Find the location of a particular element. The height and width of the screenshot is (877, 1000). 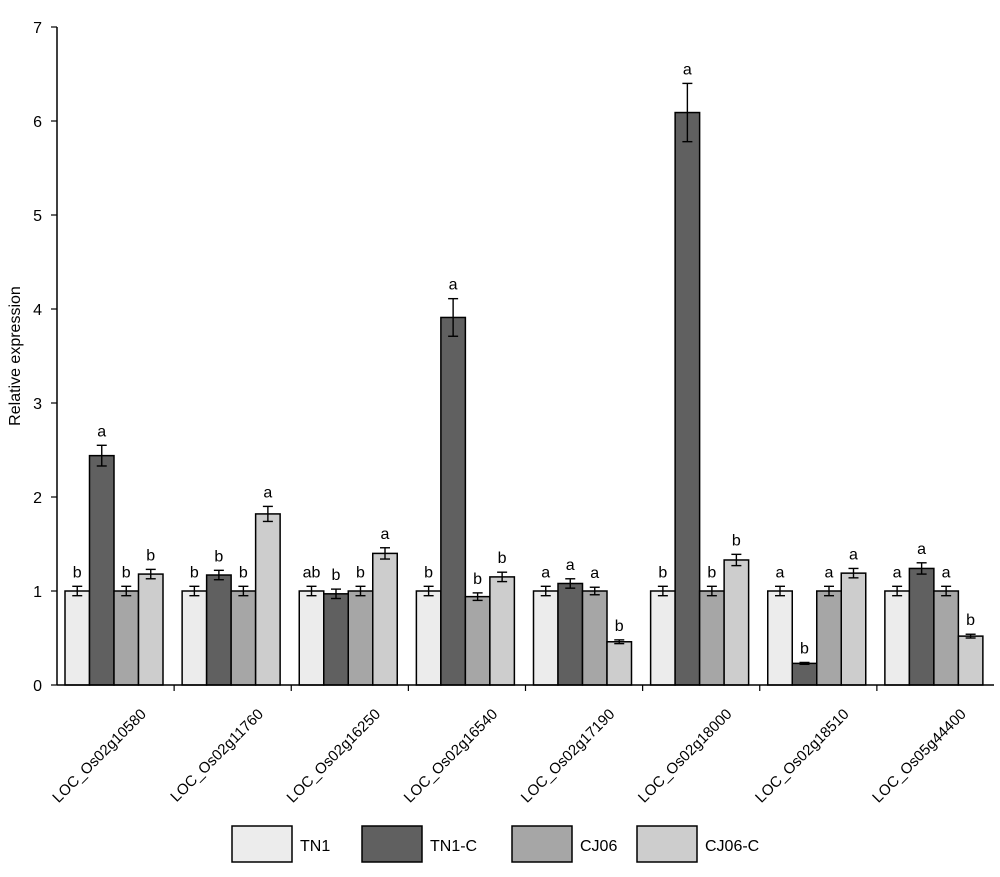

legend: TN1 TN1-C CJ06 CJ06-C is located at coordinates (495, 844).